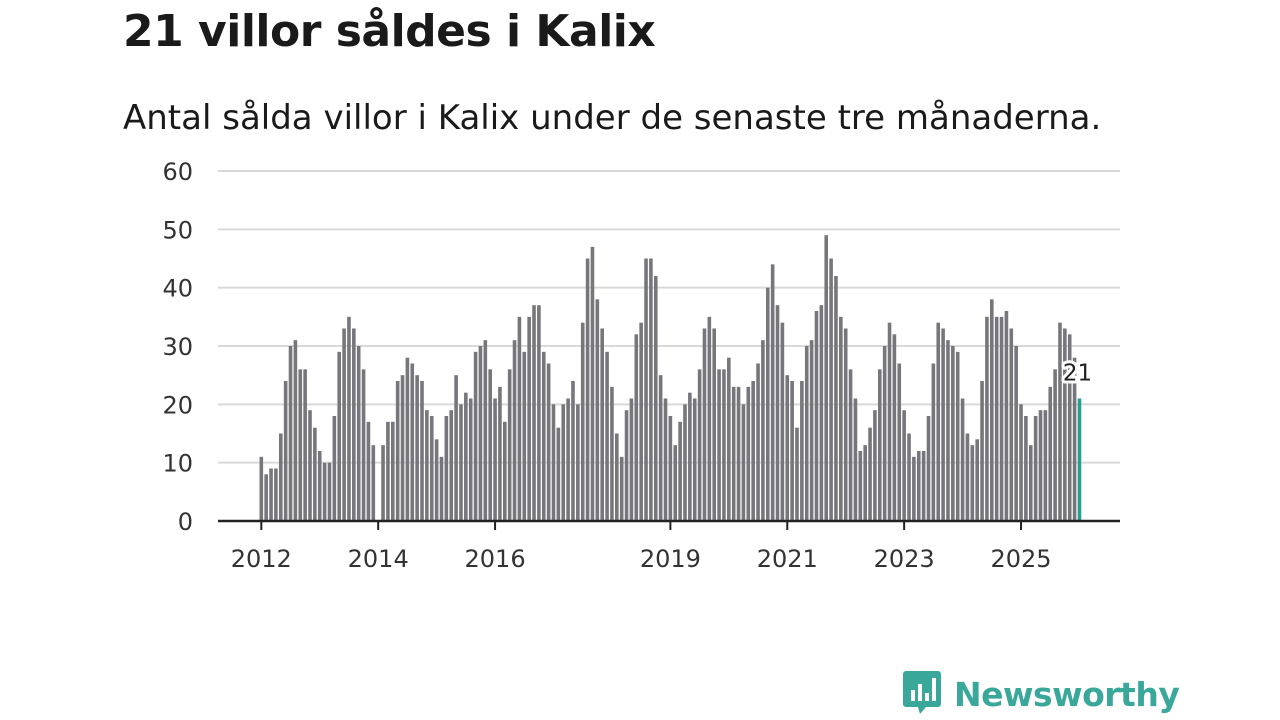  I want to click on latest-value-label: 21, so click(1077, 374).